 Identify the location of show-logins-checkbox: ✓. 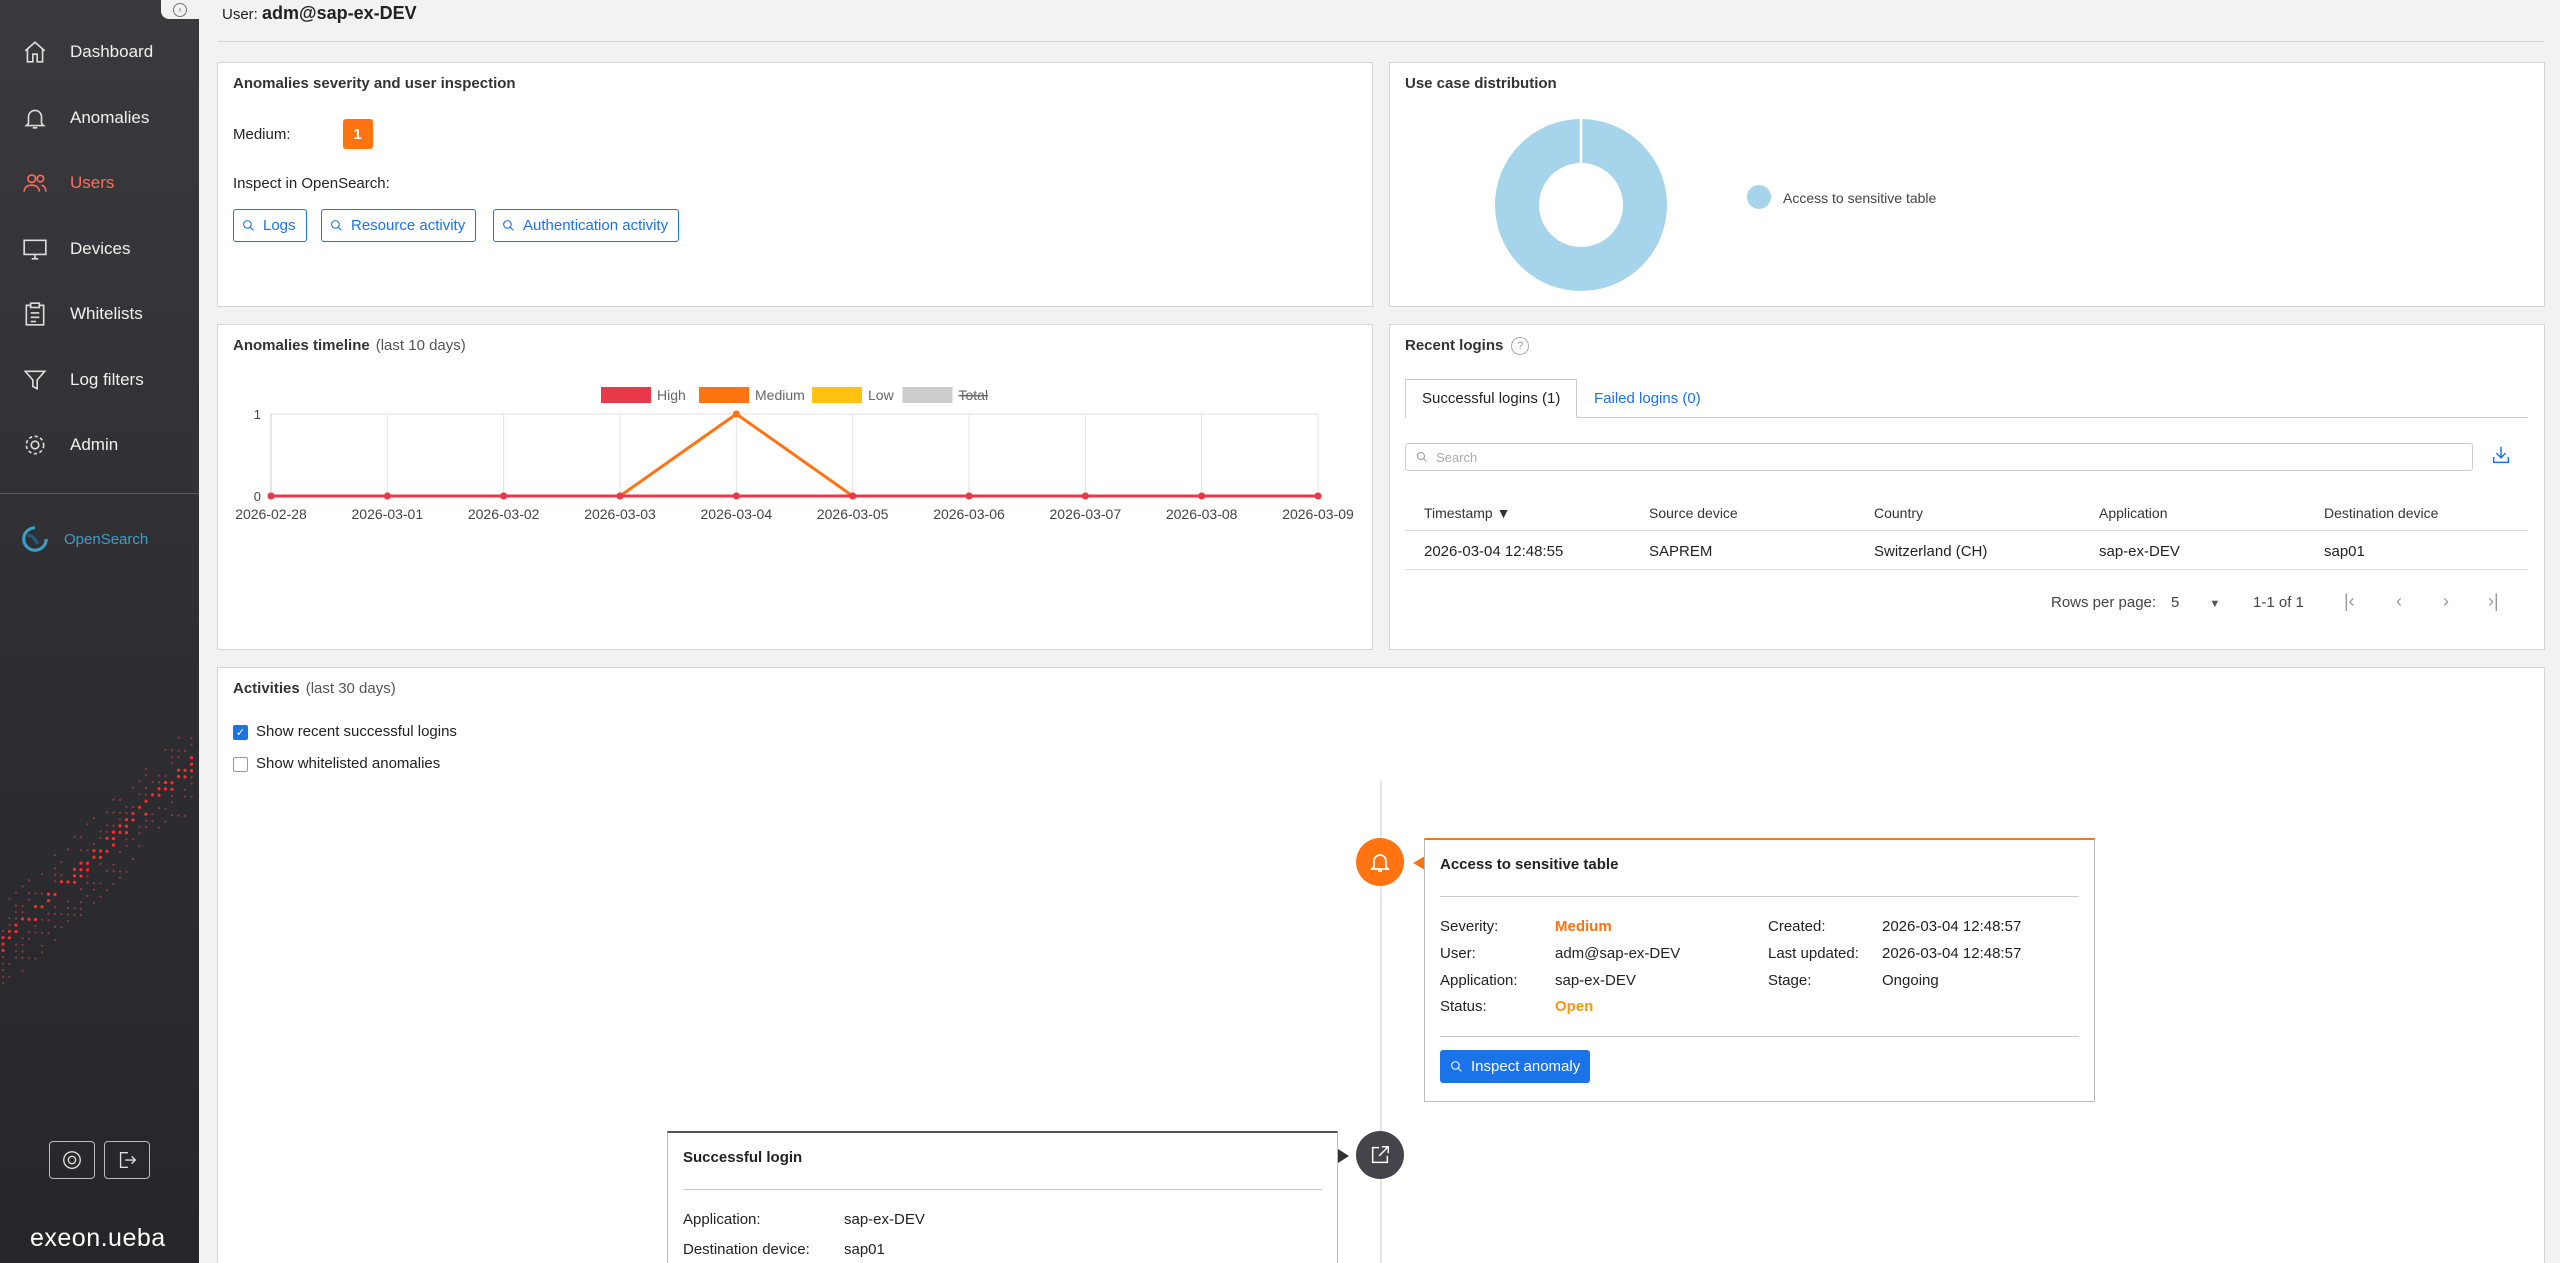
(240, 732).